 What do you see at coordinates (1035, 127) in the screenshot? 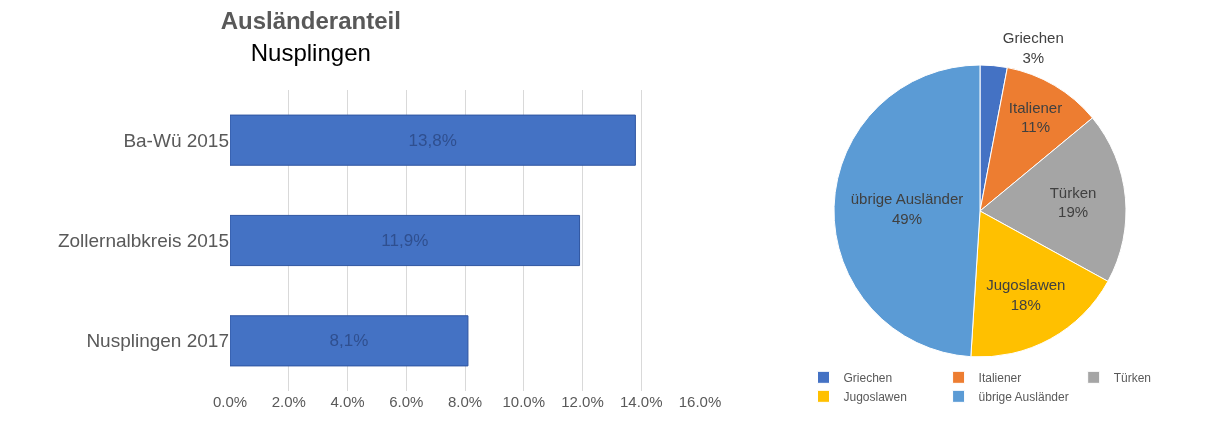
I see `data-label: 11%` at bounding box center [1035, 127].